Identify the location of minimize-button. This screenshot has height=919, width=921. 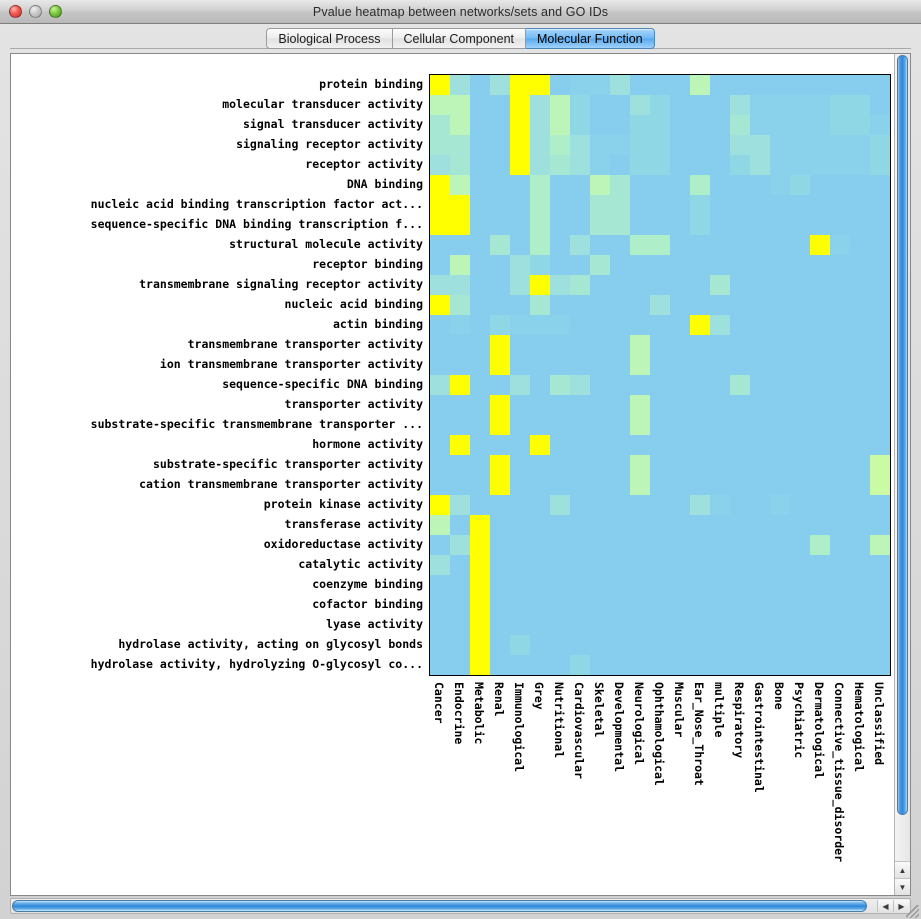
(35, 11).